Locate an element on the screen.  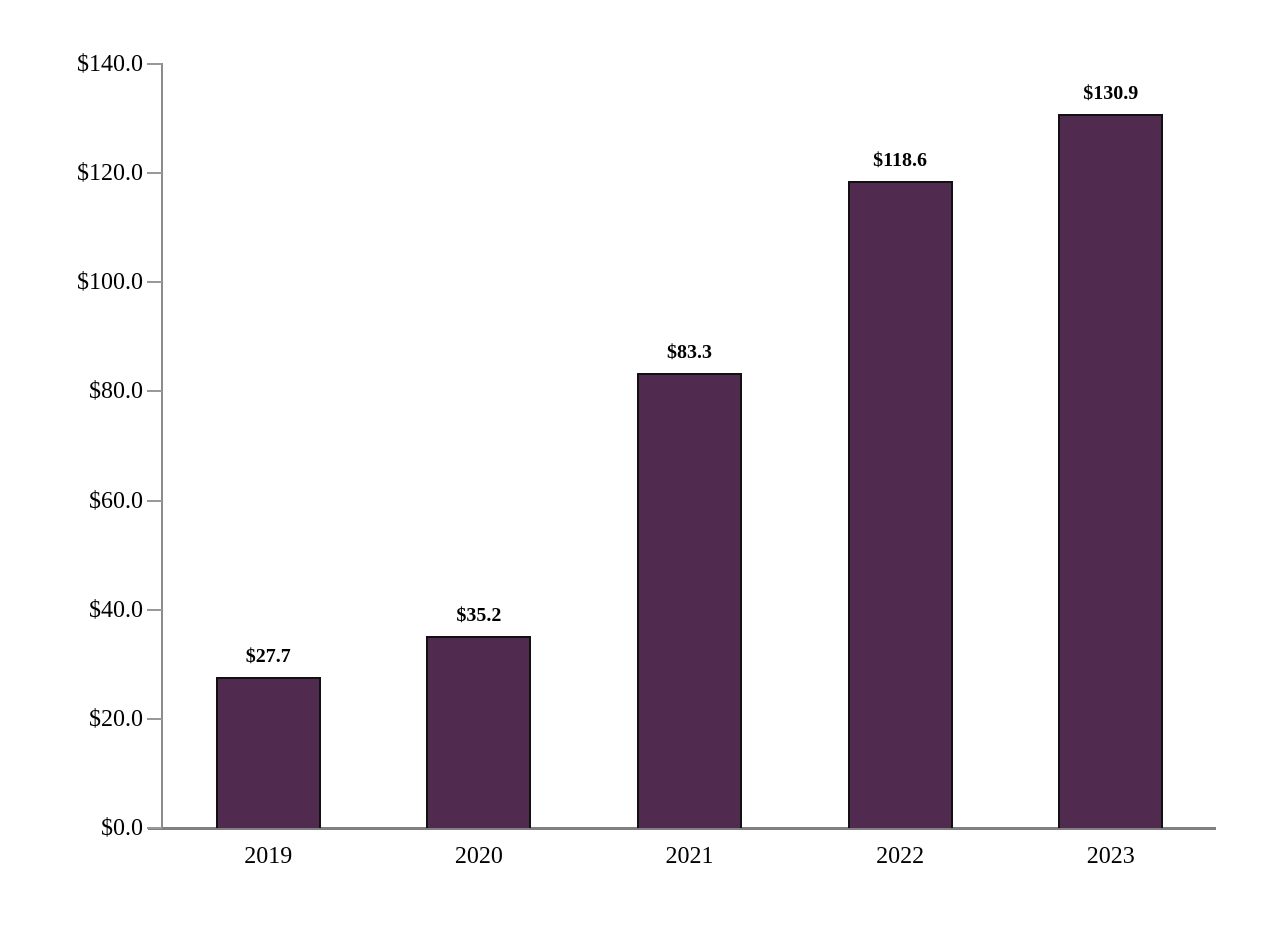
y-axis-tick-label: $100.0 is located at coordinates (110, 282).